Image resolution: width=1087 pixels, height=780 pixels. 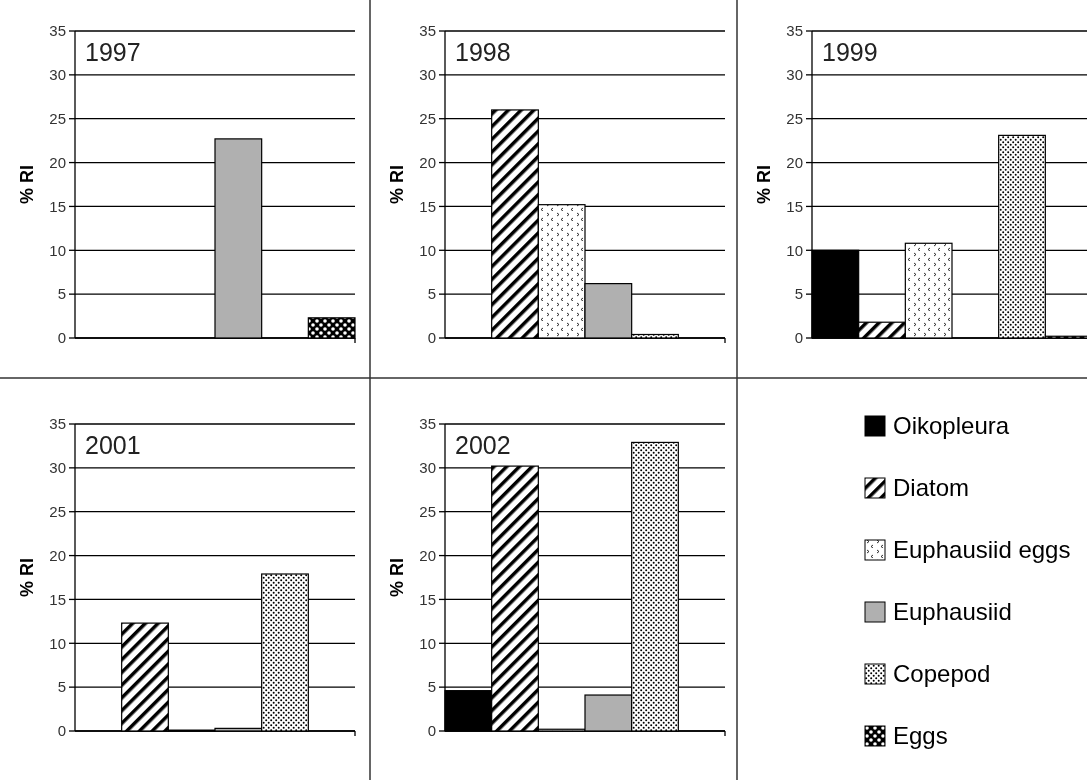 What do you see at coordinates (982, 549) in the screenshot?
I see `legend-label: Euphausiid eggs` at bounding box center [982, 549].